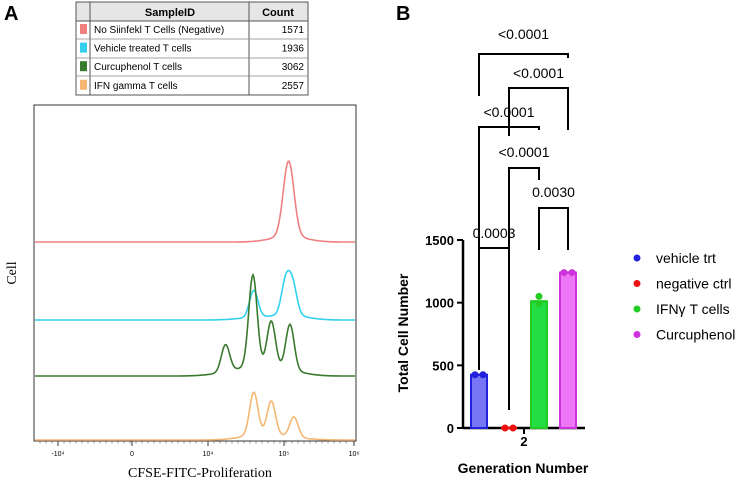  I want to click on bar-y-axis-label: Total Cell Number, so click(403, 332).